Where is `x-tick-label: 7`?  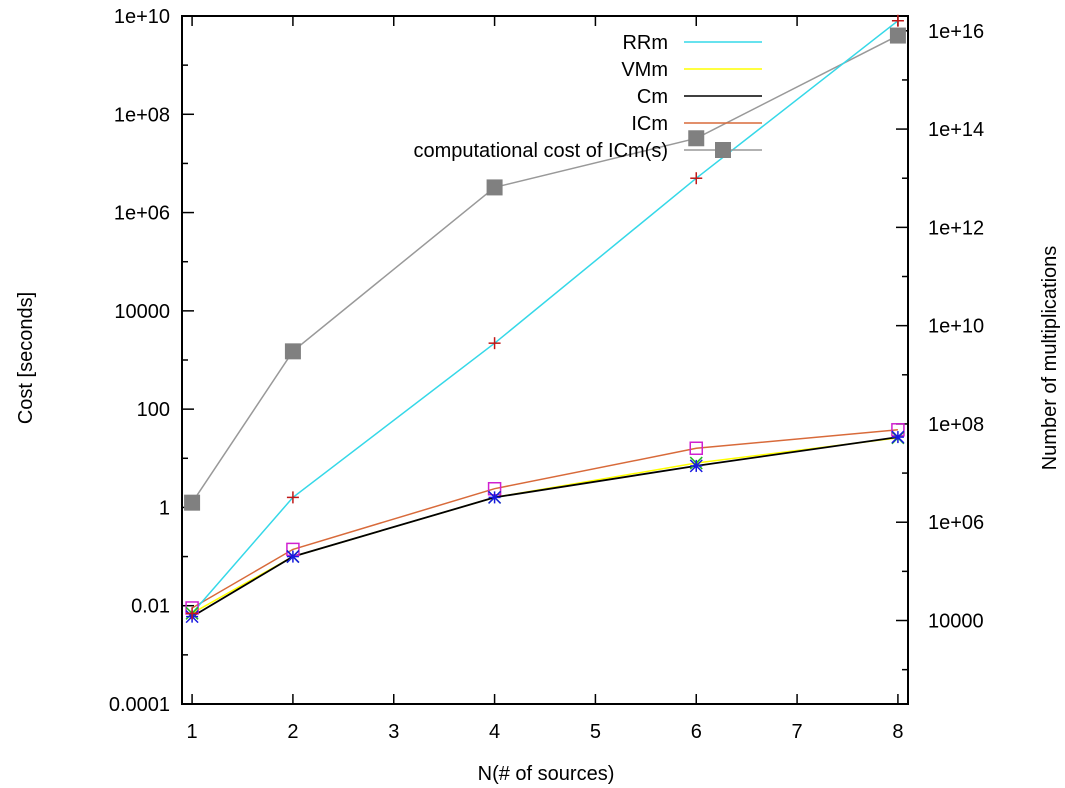 x-tick-label: 7 is located at coordinates (797, 732).